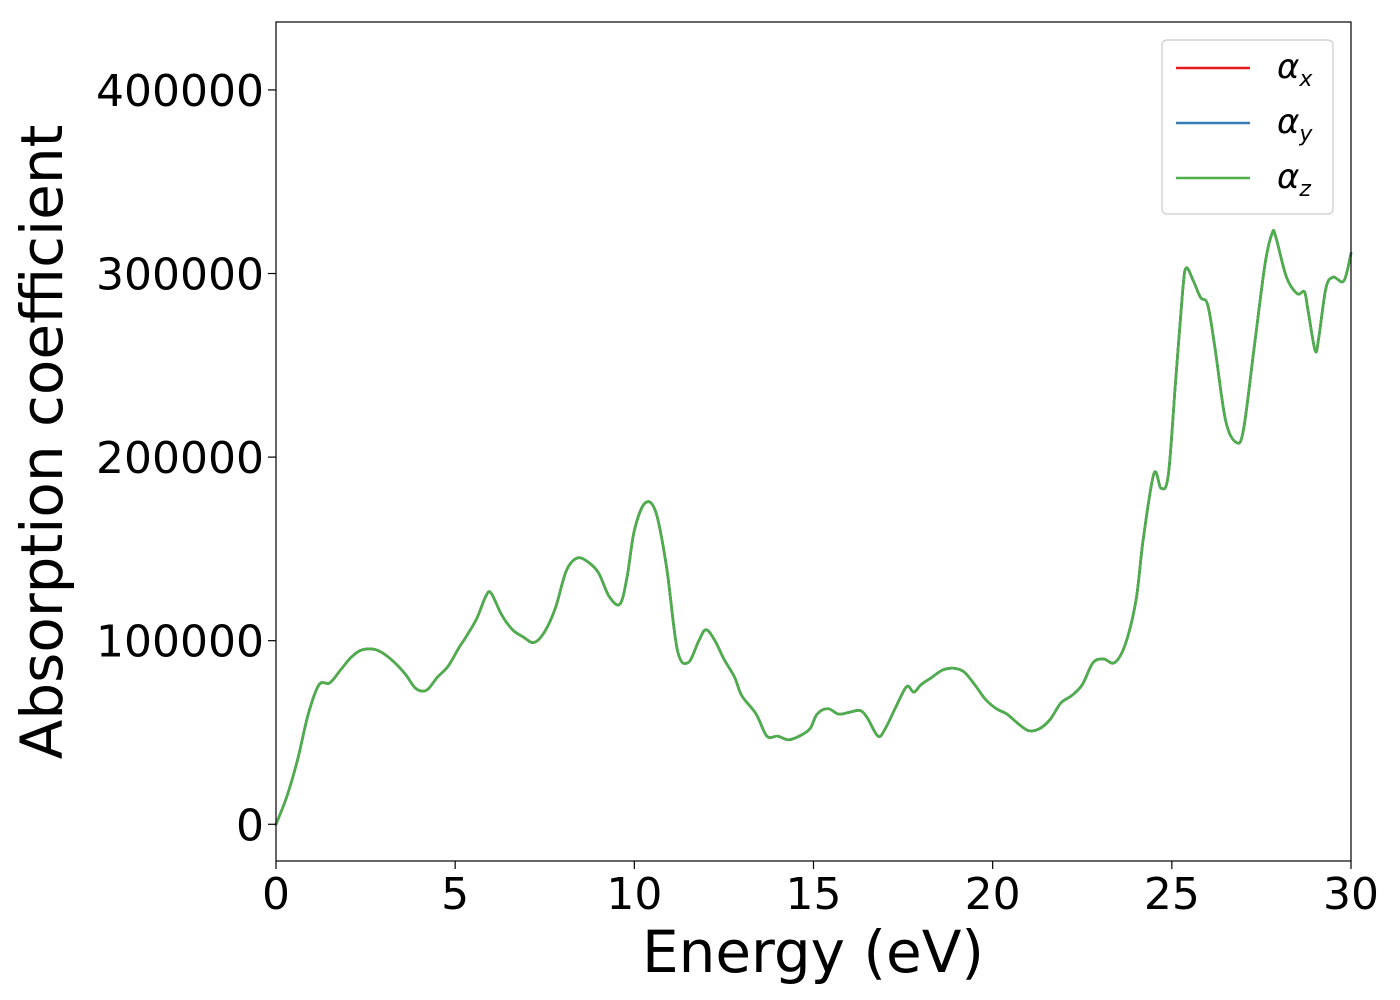  I want to click on legend-items: αx αy αz, so click(1244, 124).